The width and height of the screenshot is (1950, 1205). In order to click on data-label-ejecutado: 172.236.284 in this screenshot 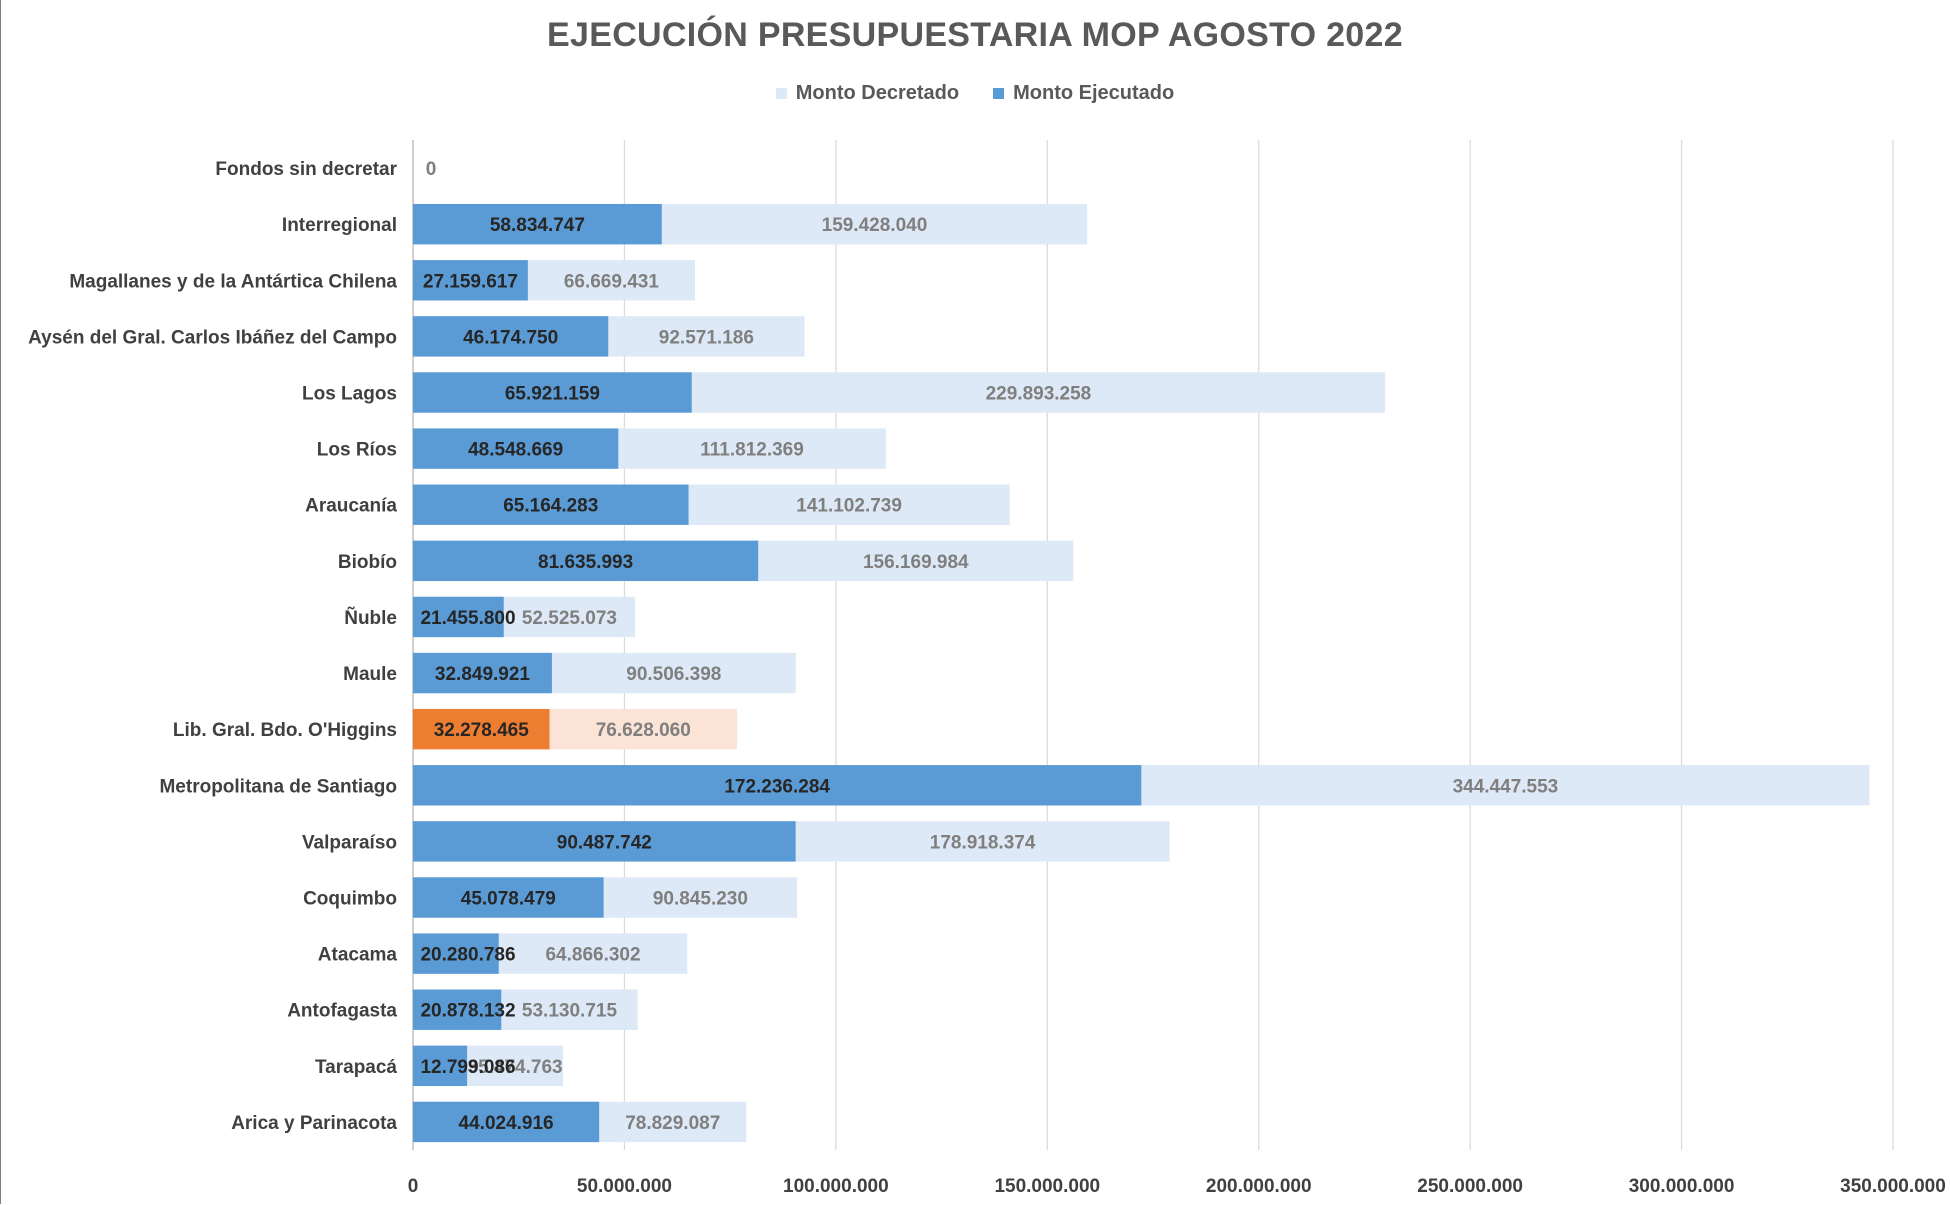, I will do `click(777, 786)`.